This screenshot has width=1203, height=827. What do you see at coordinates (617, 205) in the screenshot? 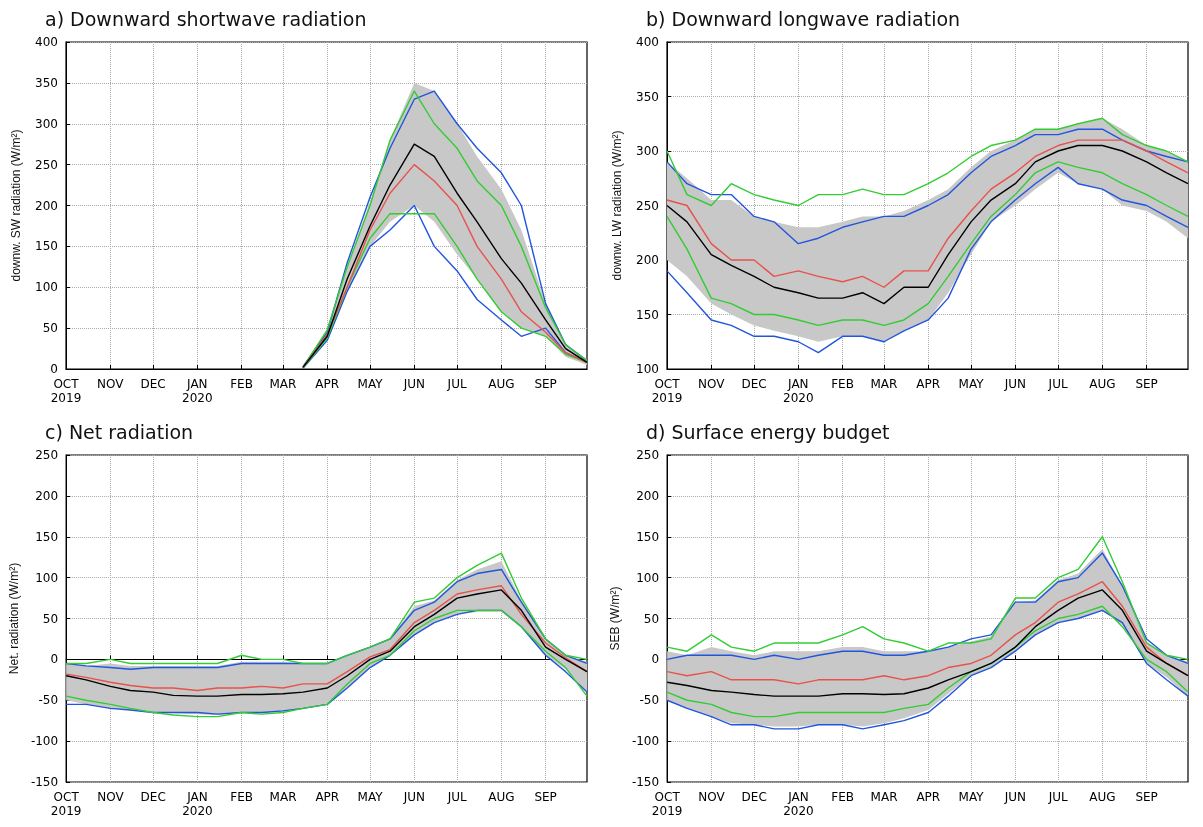
I see `y-axis-title: downw. LW radiation (W/m²)` at bounding box center [617, 205].